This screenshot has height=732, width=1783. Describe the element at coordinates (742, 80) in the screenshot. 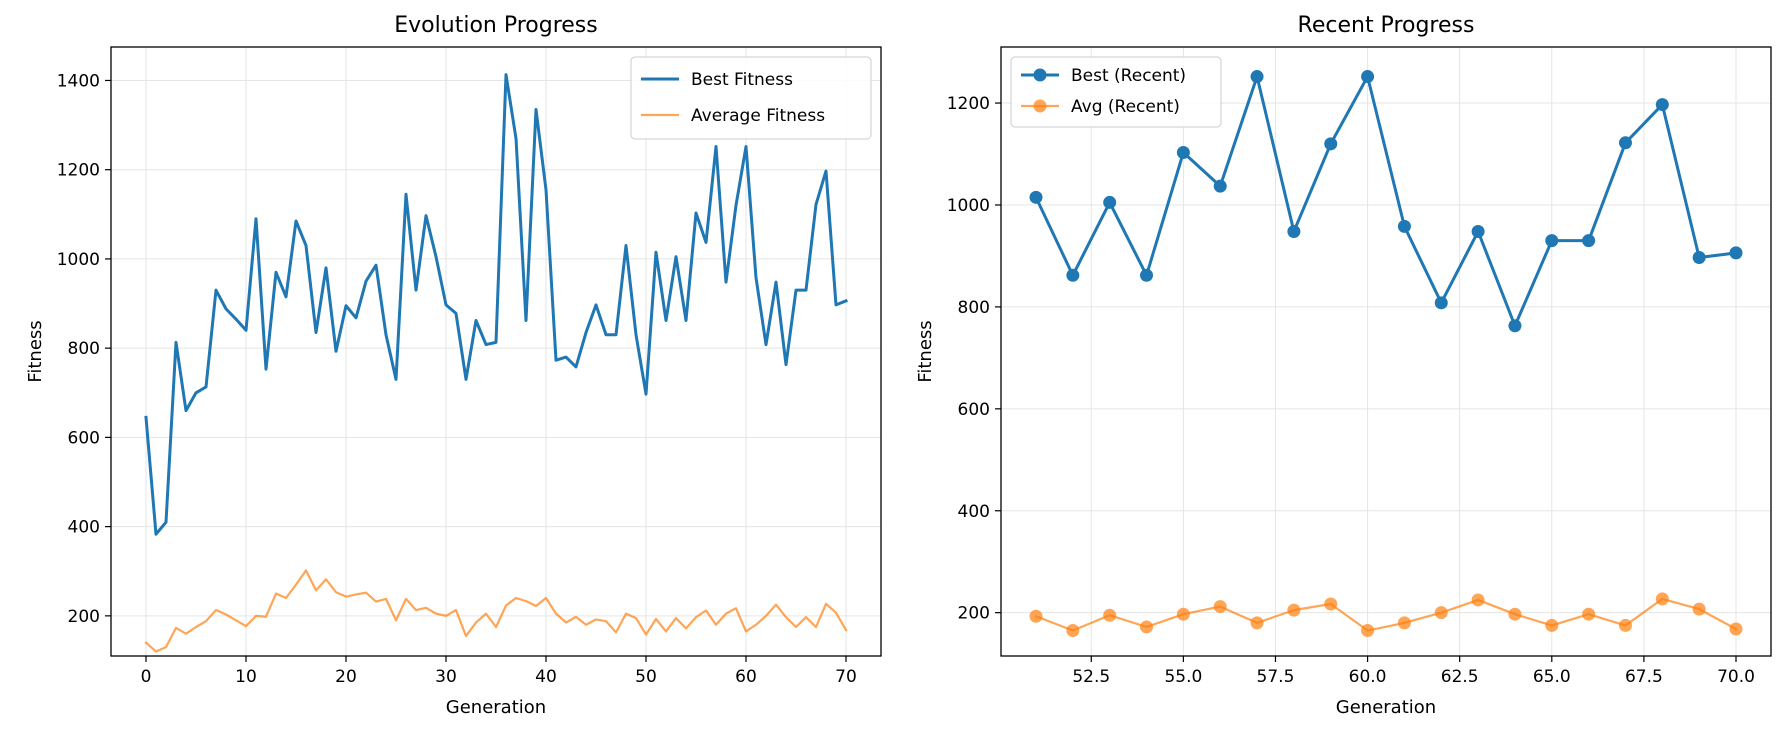

I see `legend-label-1: Best Fitness` at that location.